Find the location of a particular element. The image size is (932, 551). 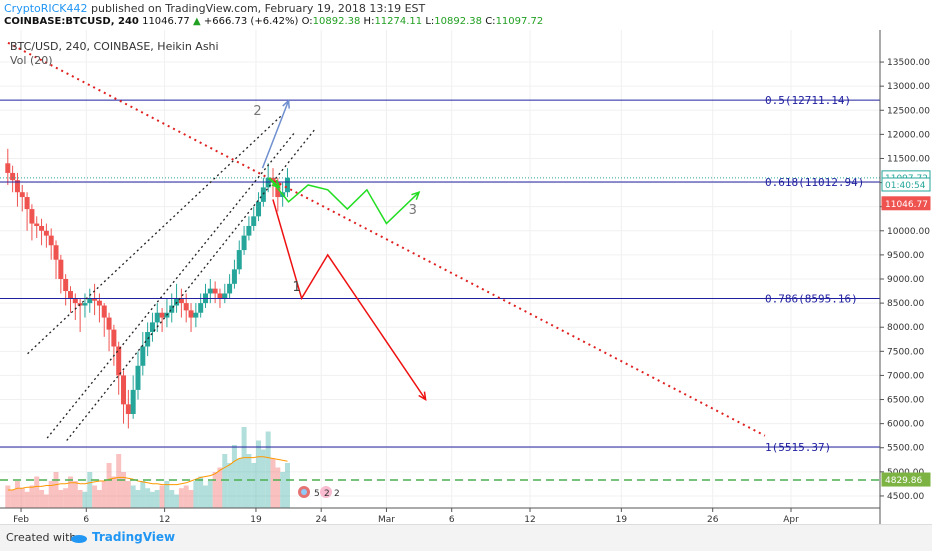

y-tick-label: 6500.00 is located at coordinates (905, 401).